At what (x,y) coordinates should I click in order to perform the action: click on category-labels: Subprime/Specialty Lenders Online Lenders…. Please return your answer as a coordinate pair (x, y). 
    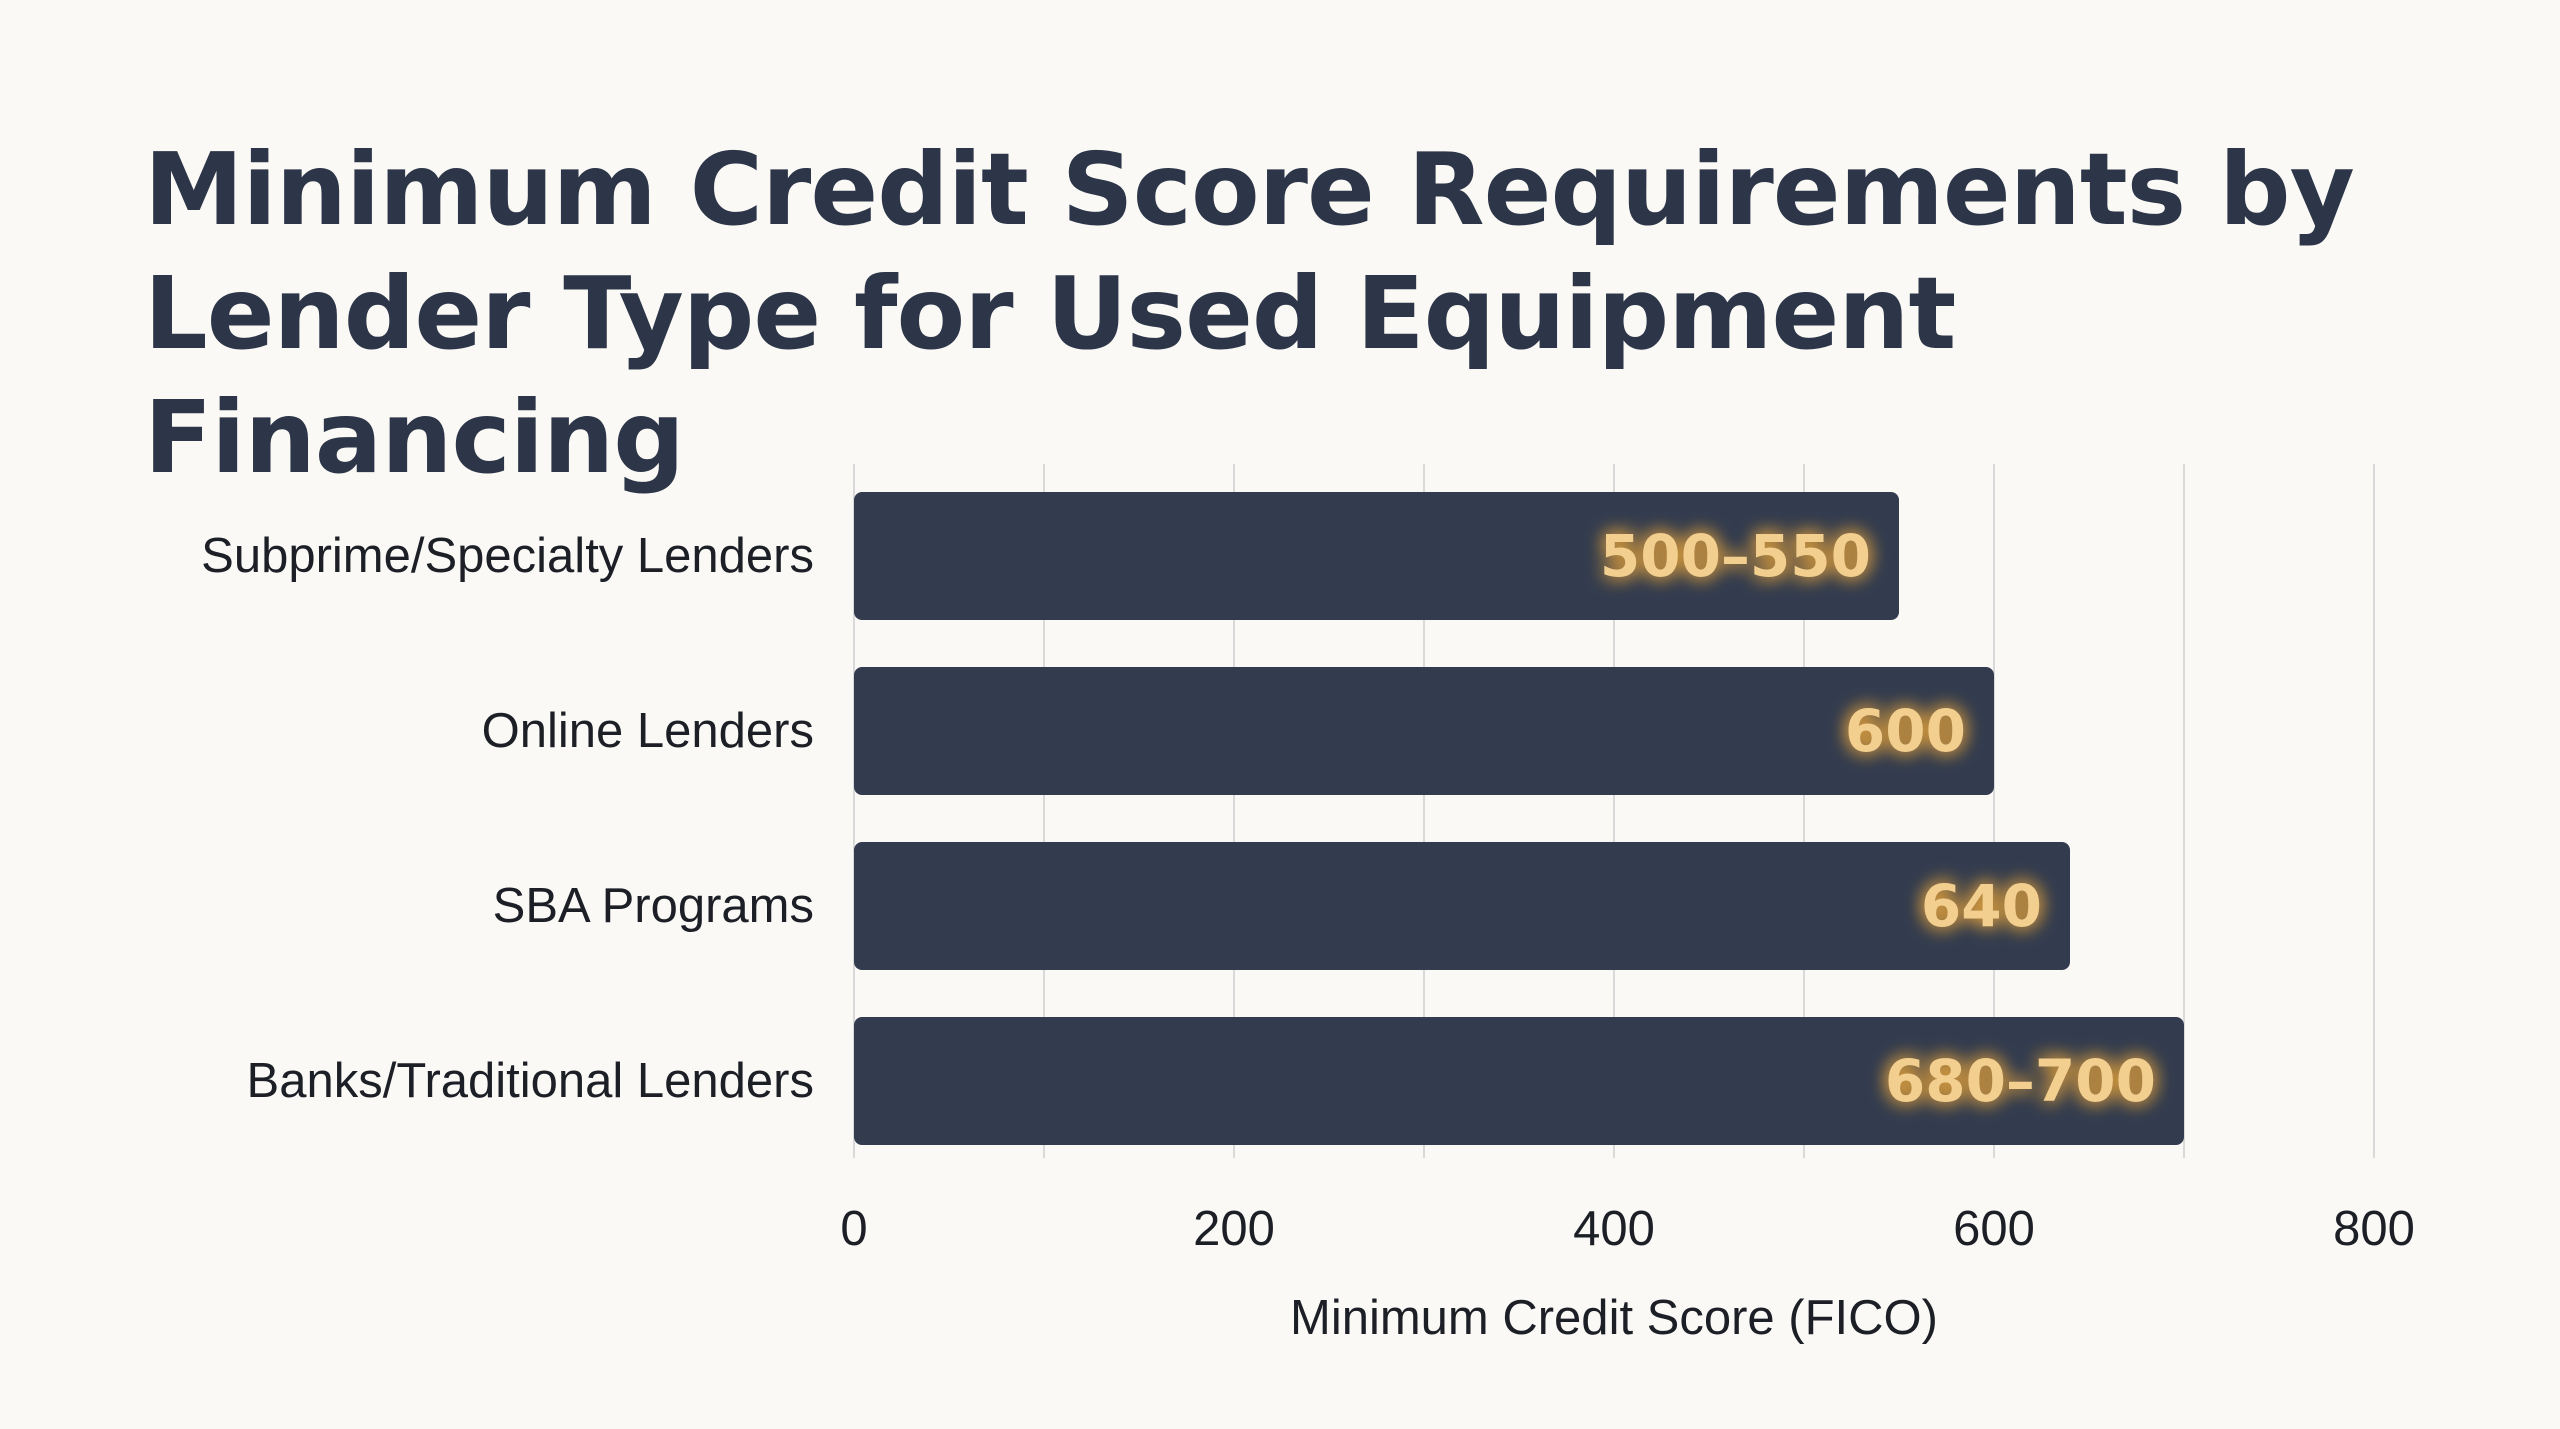
    Looking at the image, I should click on (507, 818).